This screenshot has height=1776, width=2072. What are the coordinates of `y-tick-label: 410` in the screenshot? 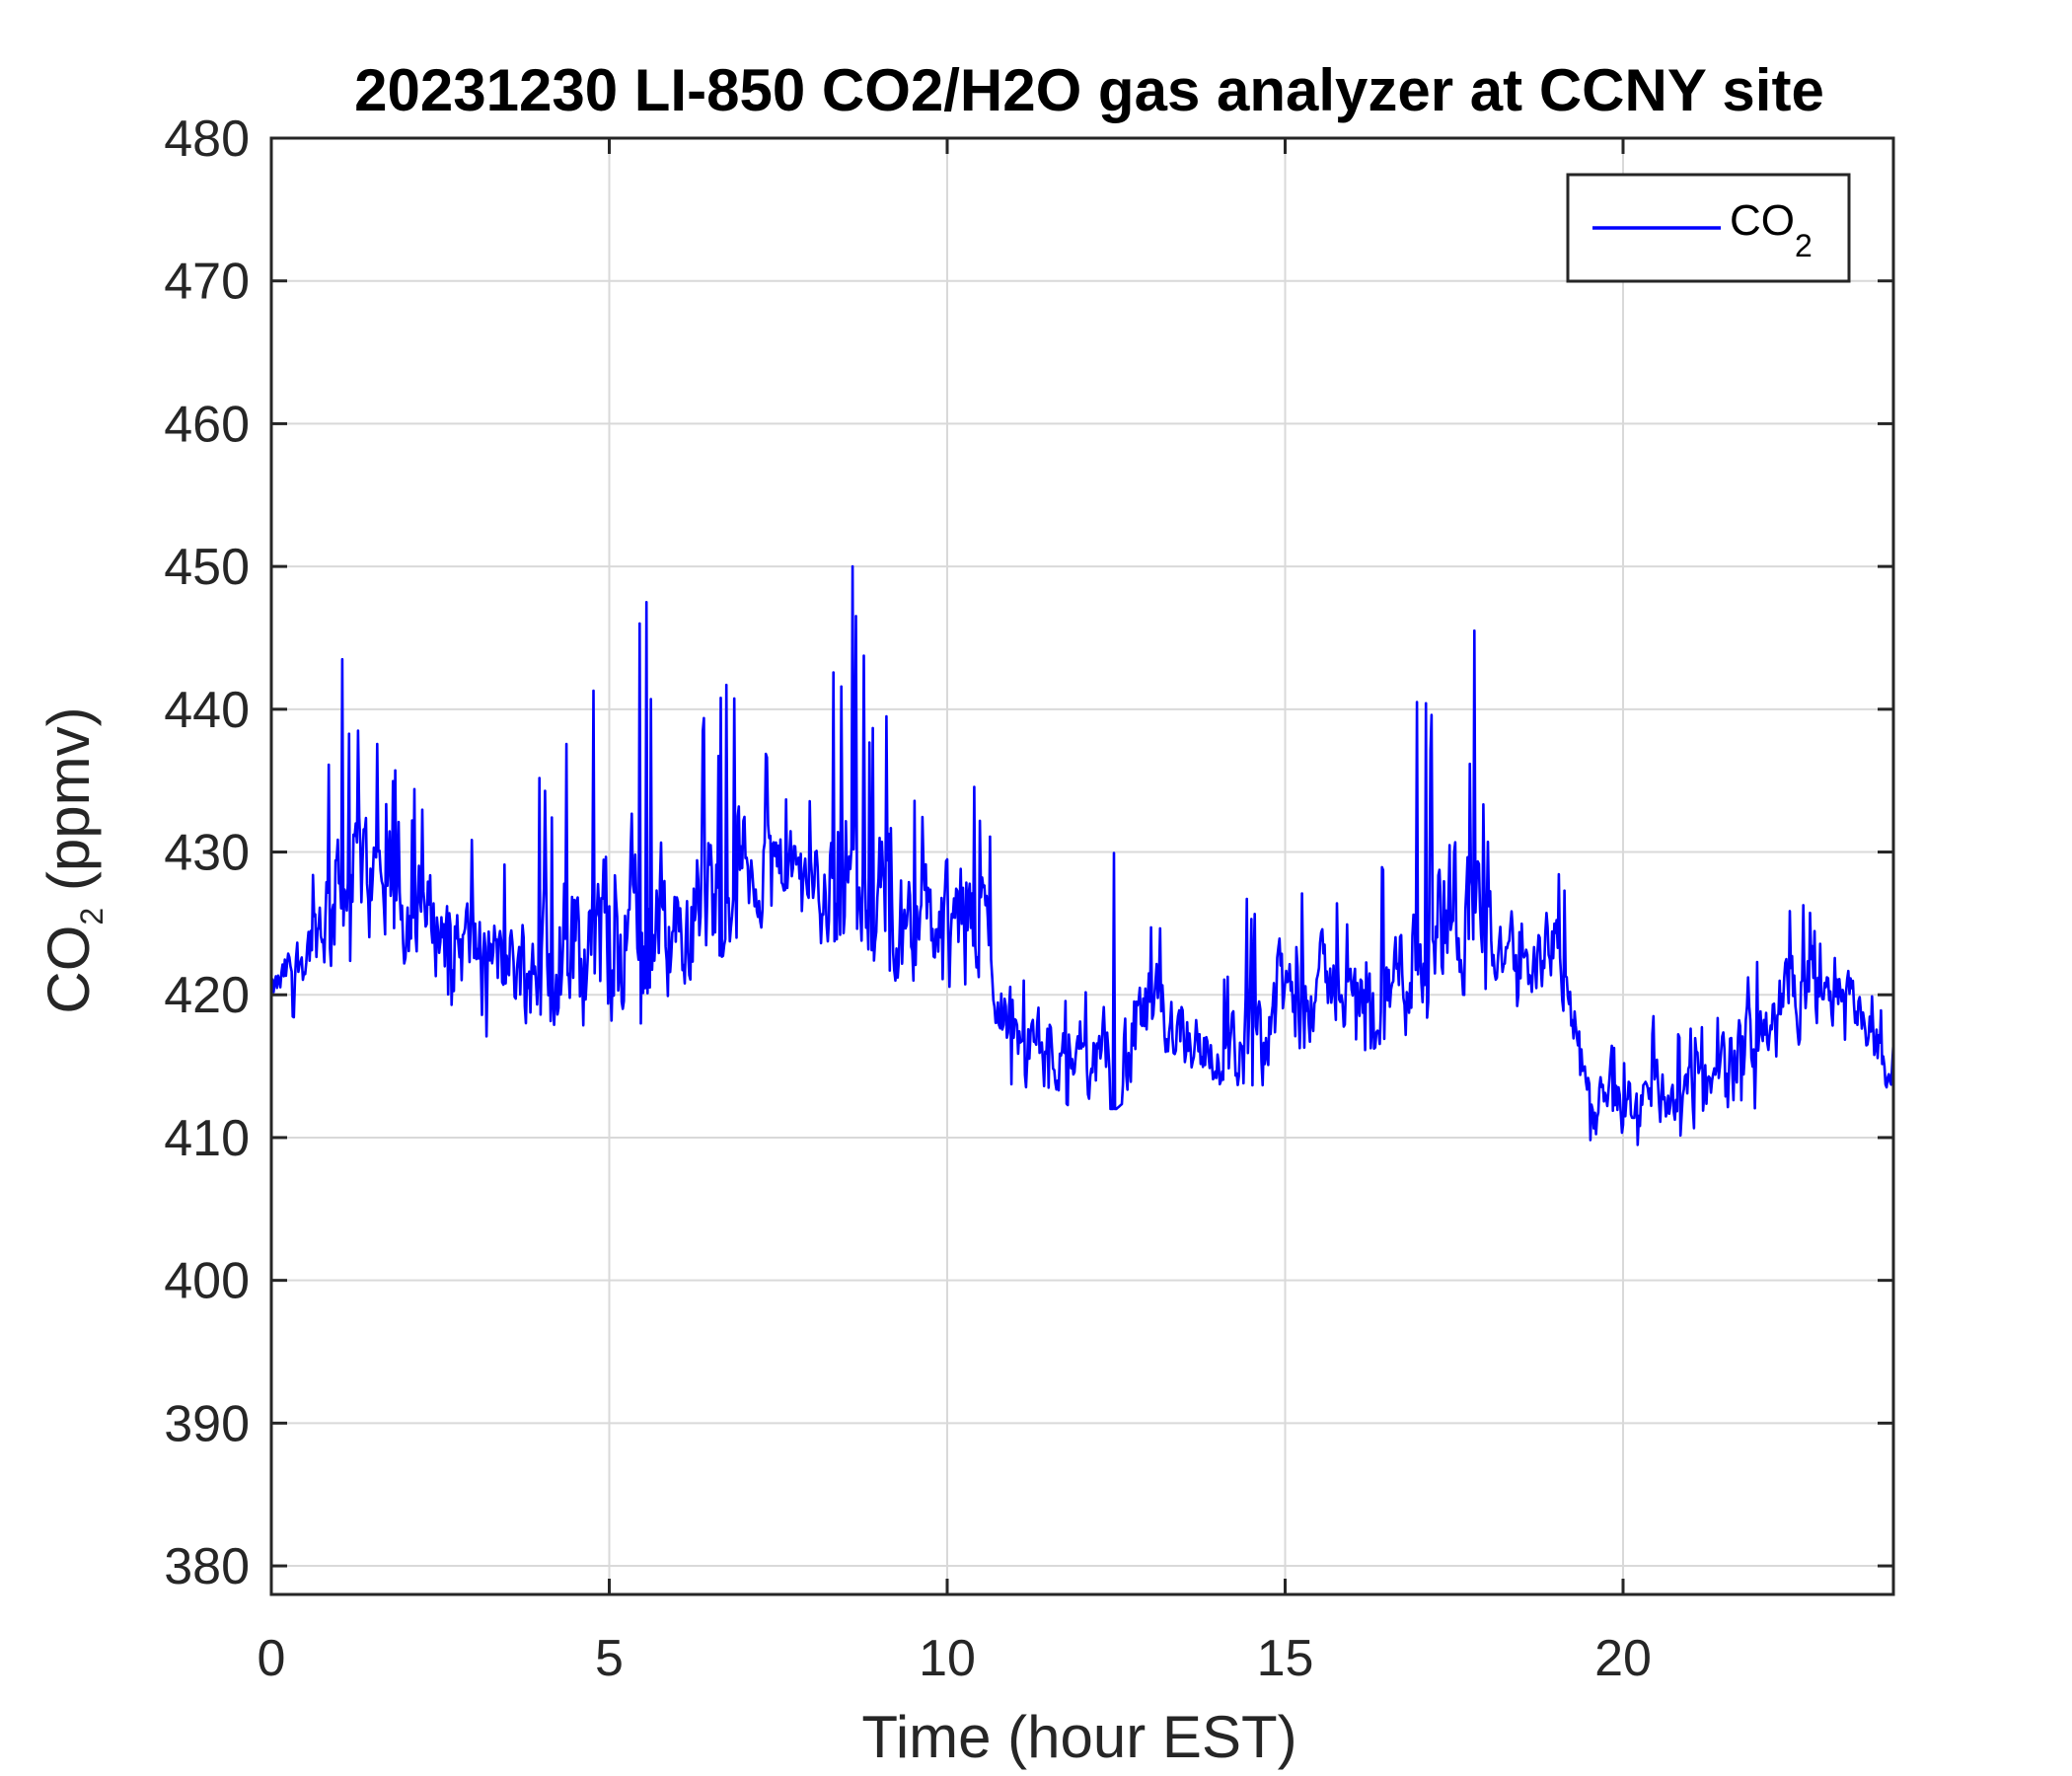 It's located at (207, 1138).